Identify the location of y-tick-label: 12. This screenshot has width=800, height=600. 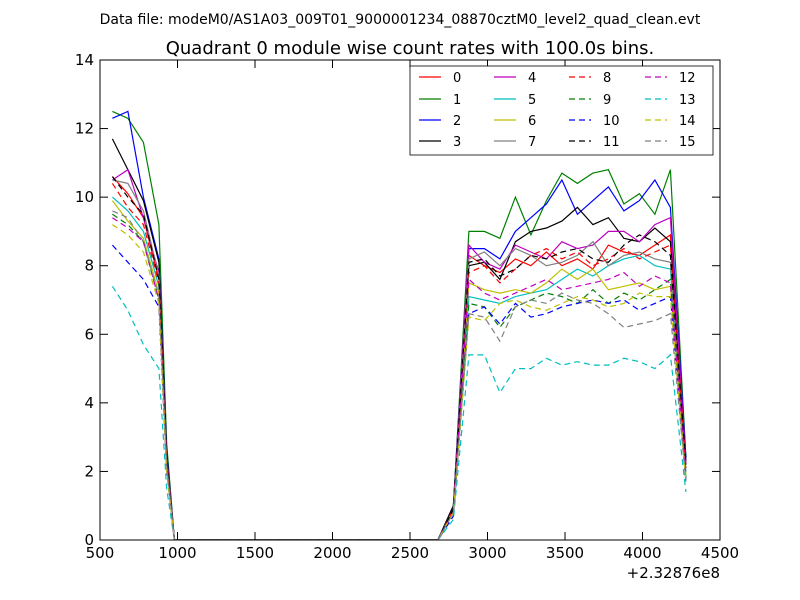
(84, 129).